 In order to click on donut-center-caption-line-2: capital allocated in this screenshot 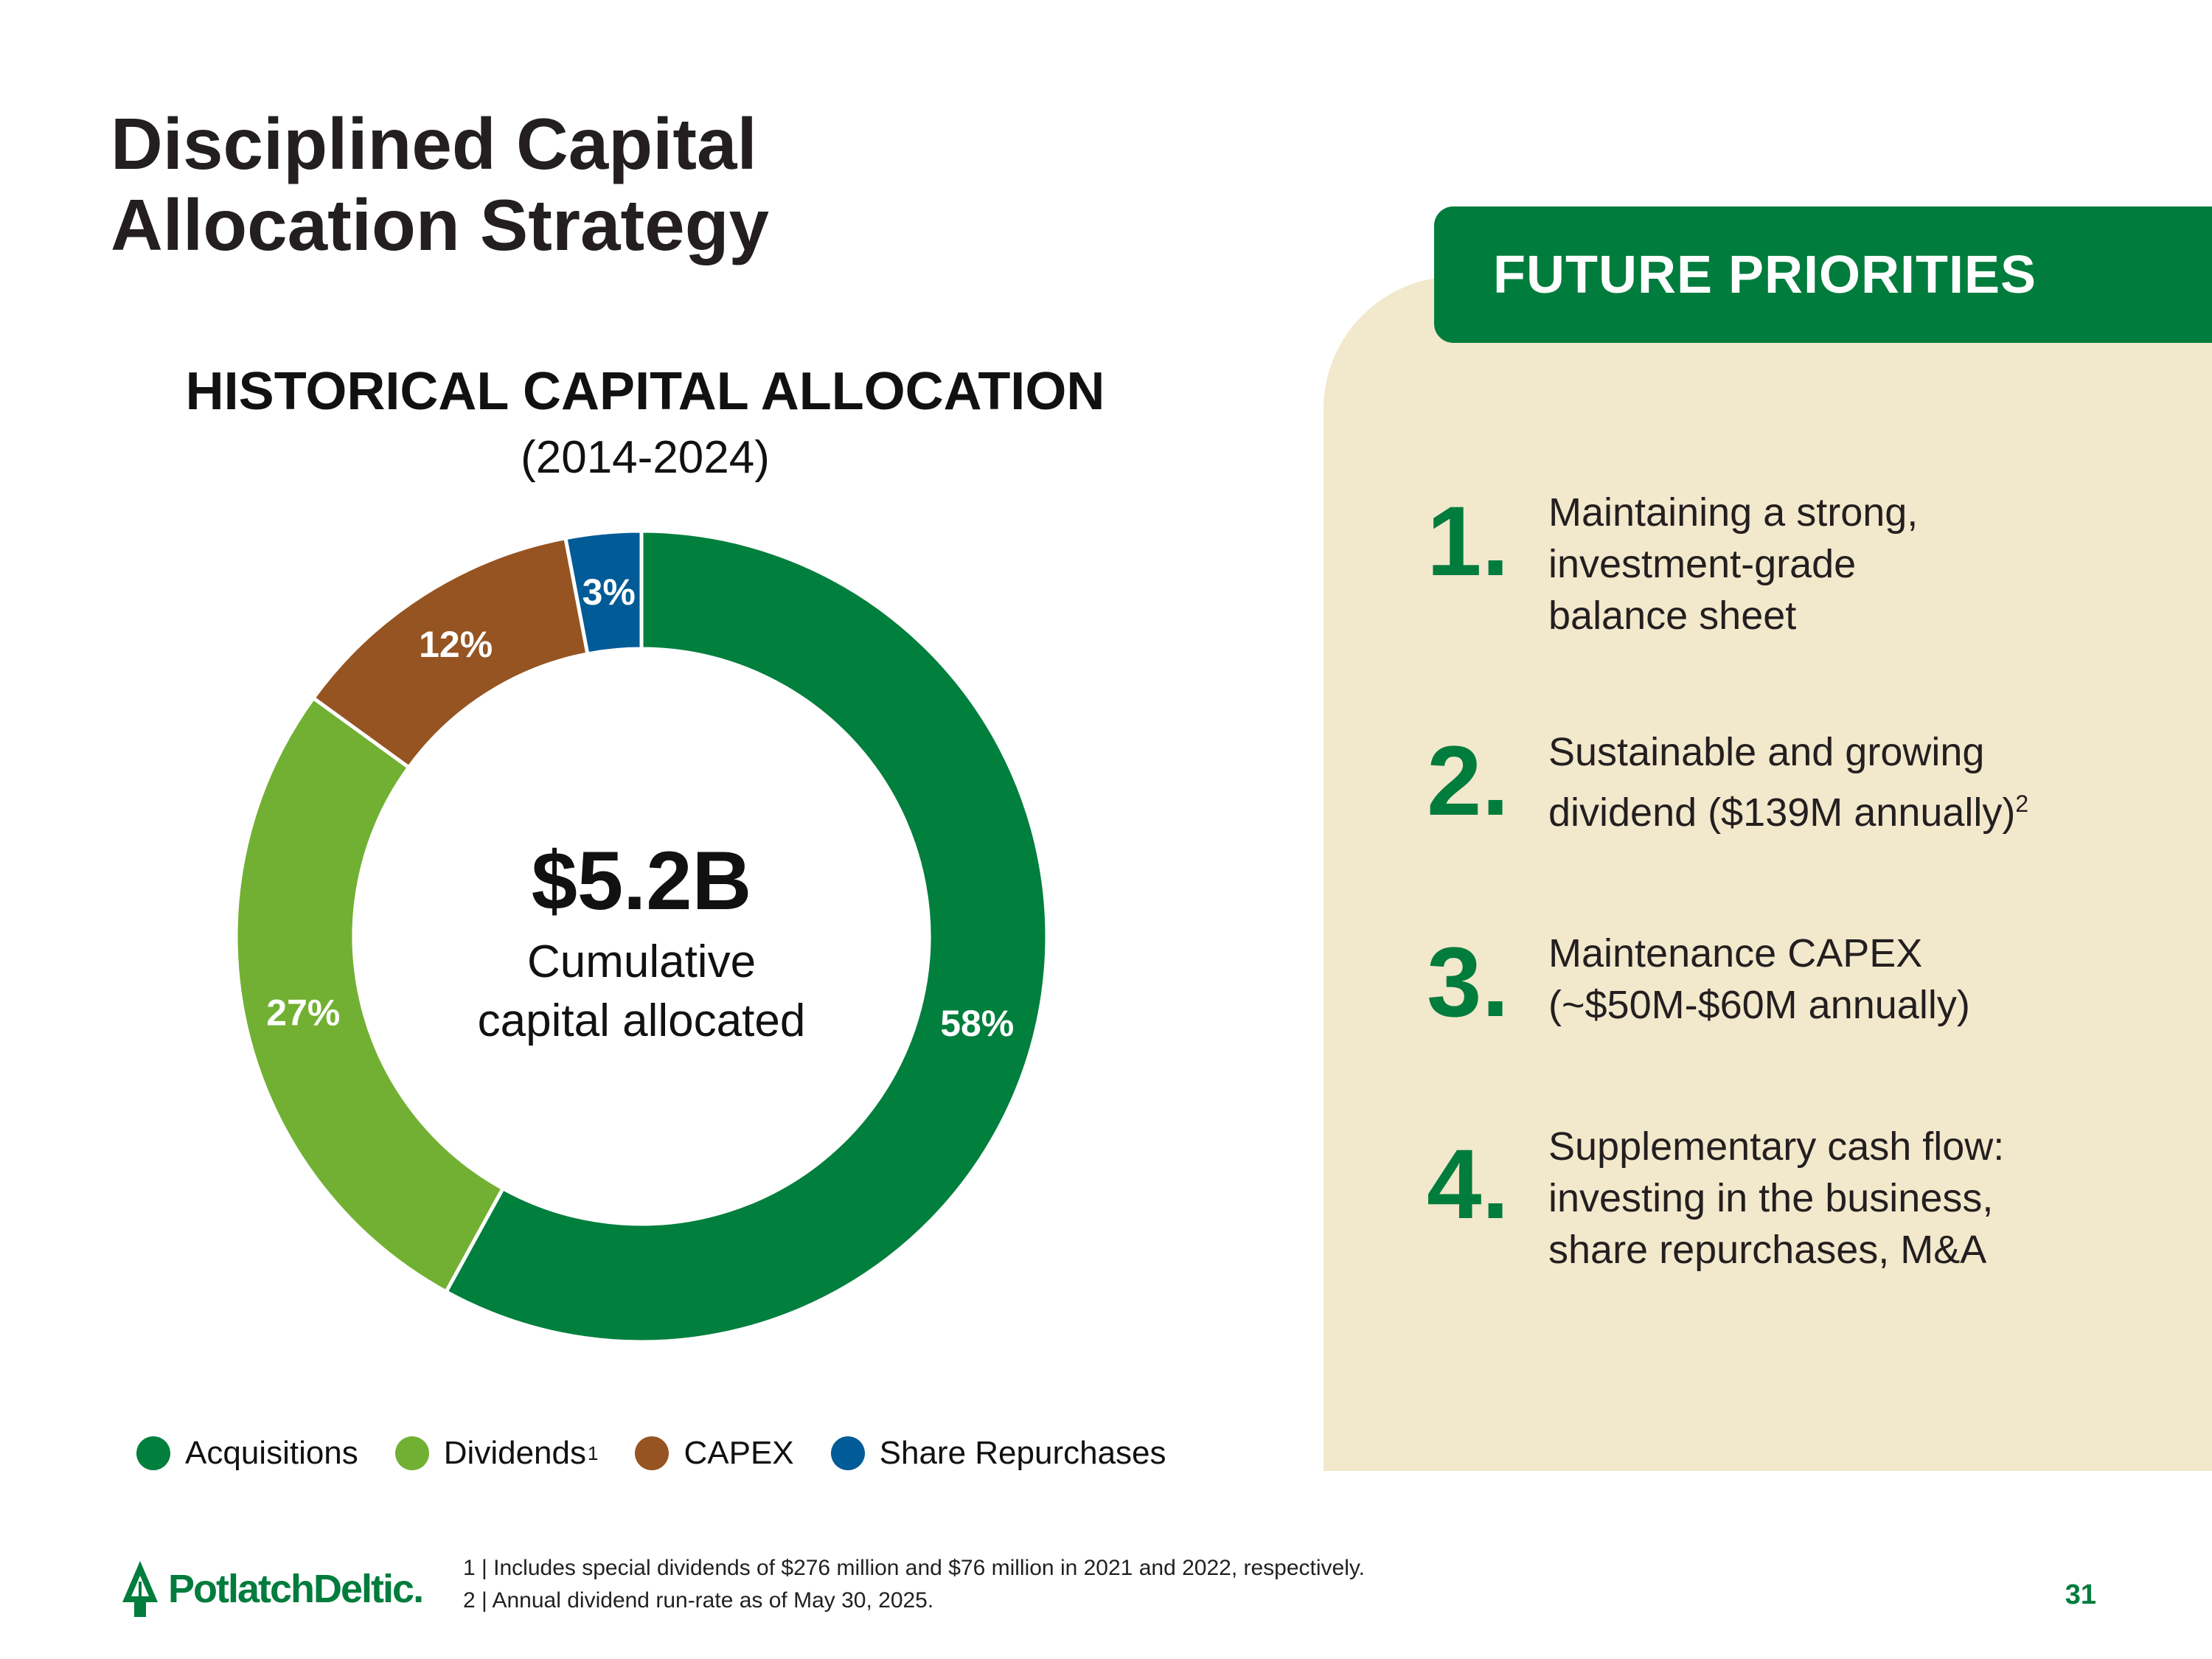, I will do `click(641, 1020)`.